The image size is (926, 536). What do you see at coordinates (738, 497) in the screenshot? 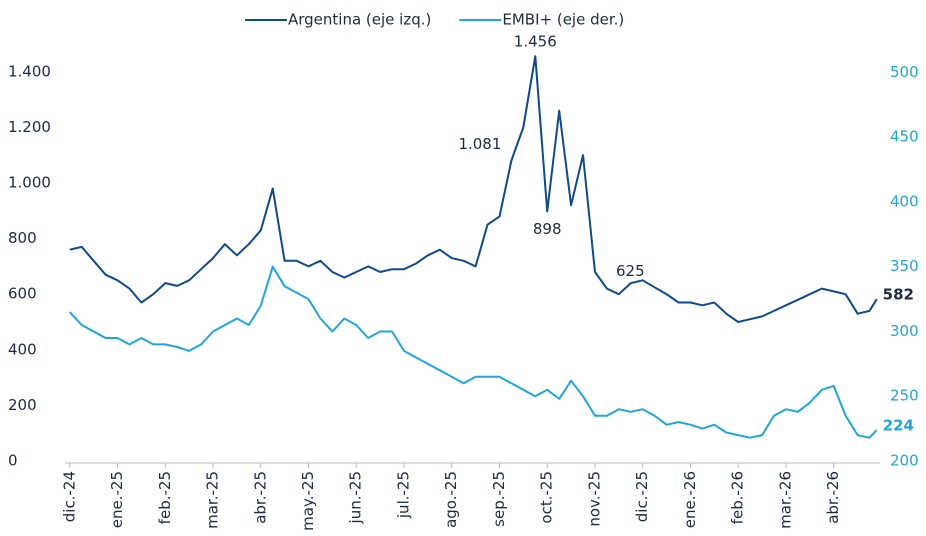
I see `x-tick-label: feb.-26` at bounding box center [738, 497].